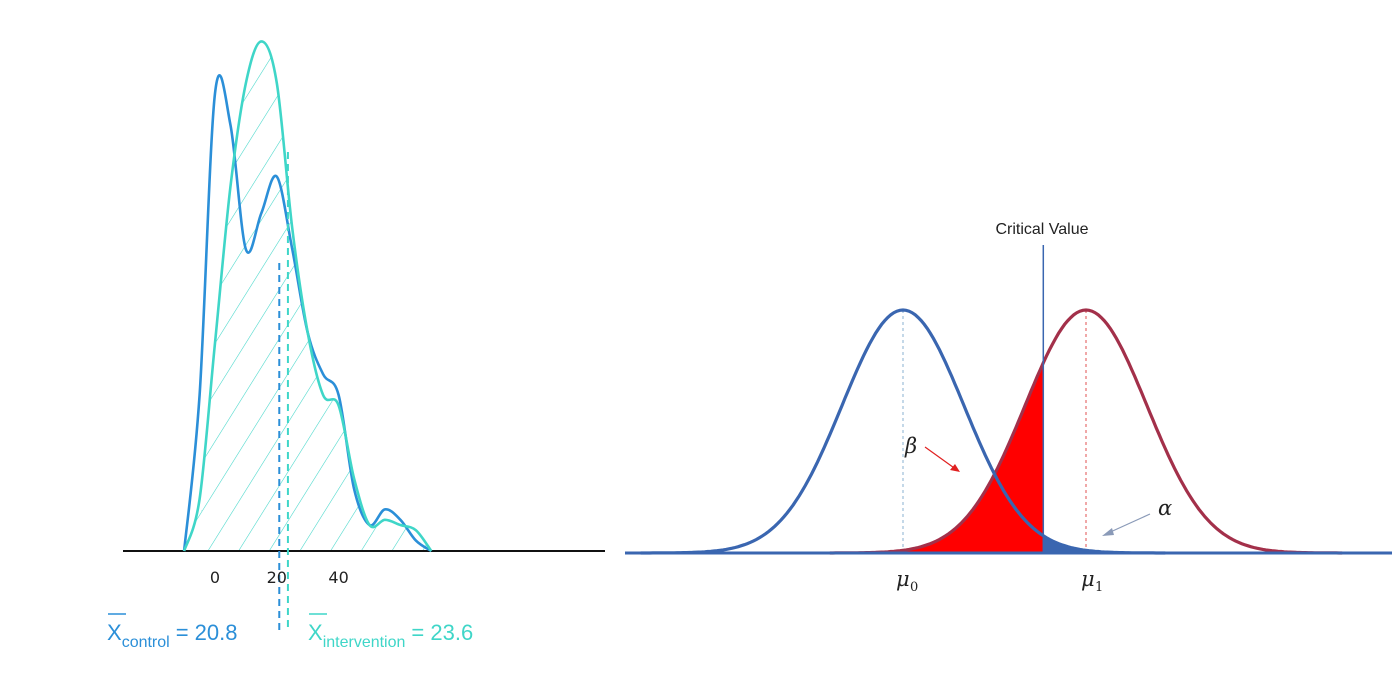 The height and width of the screenshot is (686, 1400). What do you see at coordinates (1086, 431) in the screenshot?
I see `h1-distribution-curve` at bounding box center [1086, 431].